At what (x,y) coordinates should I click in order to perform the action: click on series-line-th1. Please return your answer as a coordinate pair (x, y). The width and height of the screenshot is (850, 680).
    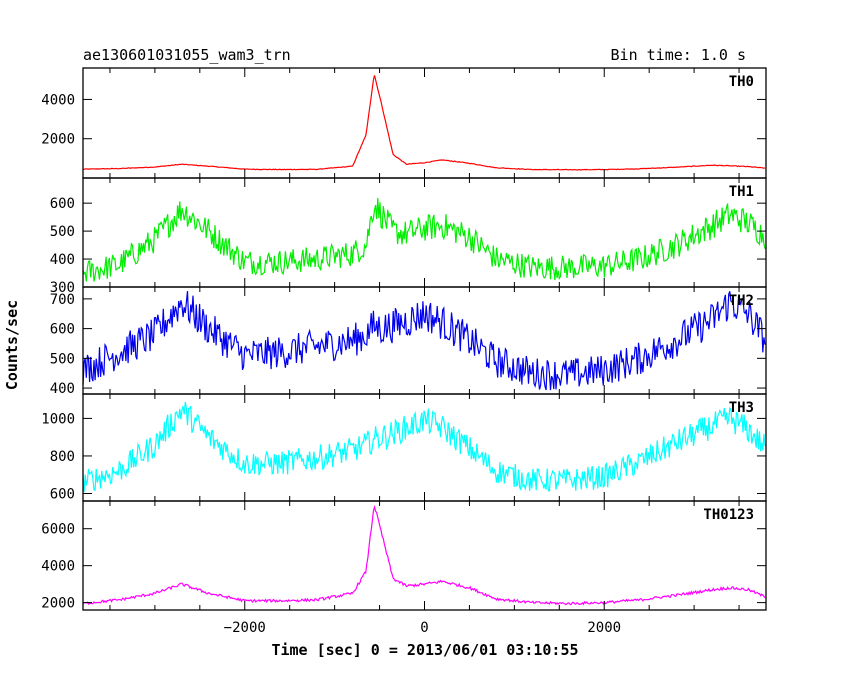
    Looking at the image, I should click on (424, 240).